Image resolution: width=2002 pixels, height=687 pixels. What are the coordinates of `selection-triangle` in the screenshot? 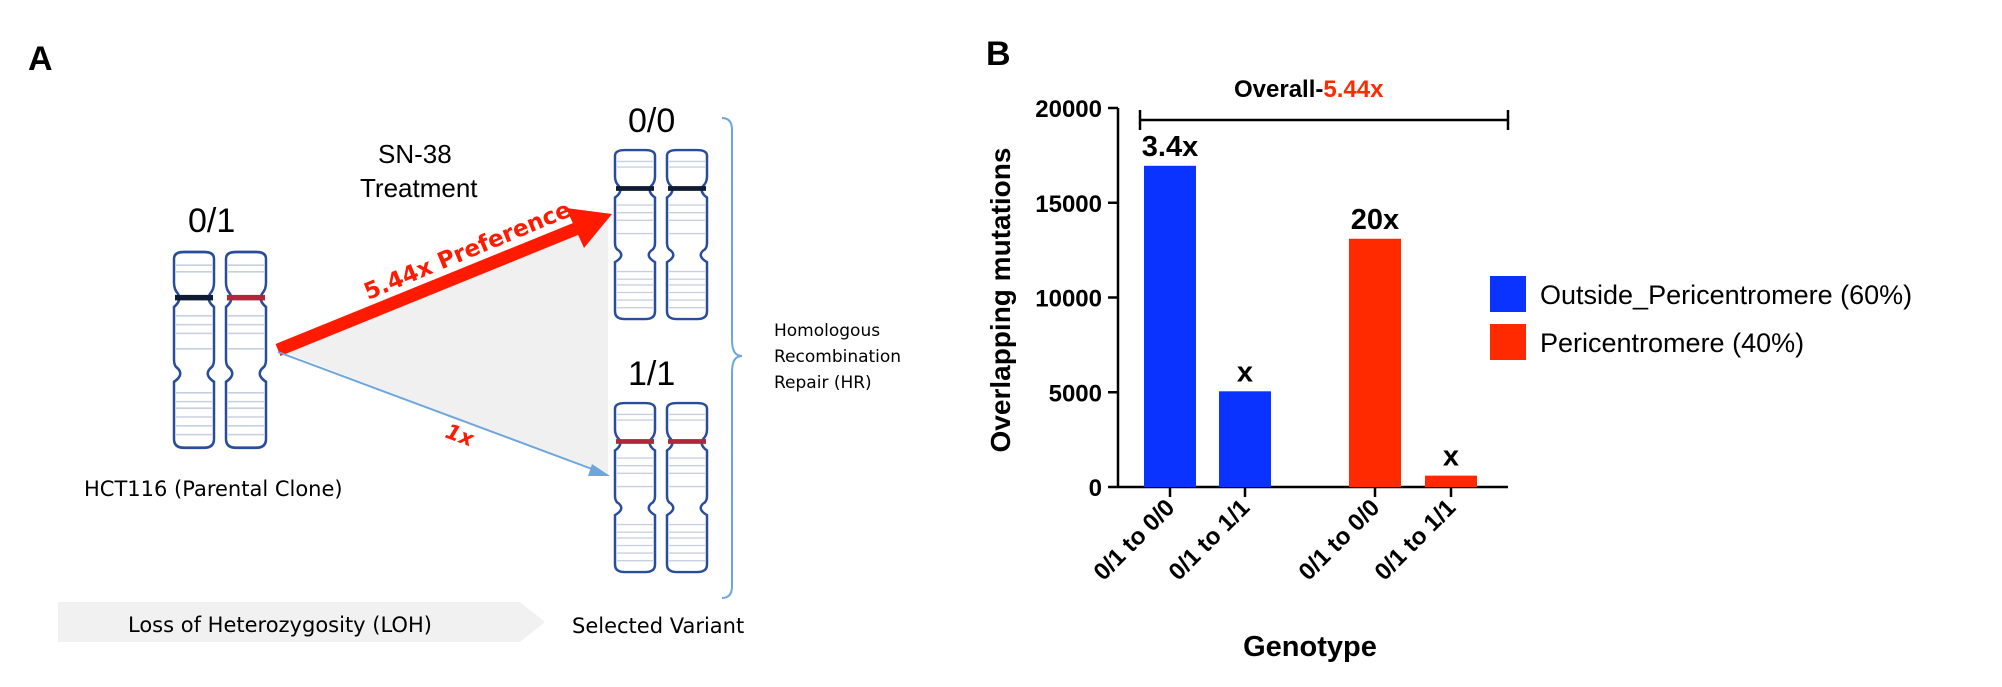 It's located at (443, 343).